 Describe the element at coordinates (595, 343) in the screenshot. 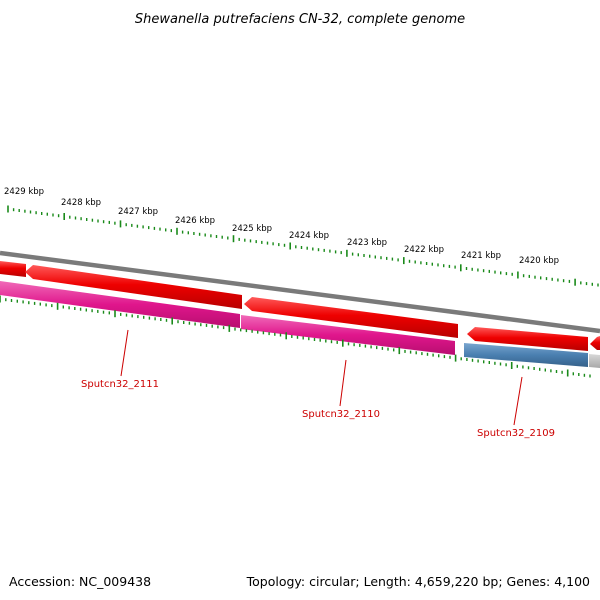

I see `cds-arrow-right-edge` at that location.